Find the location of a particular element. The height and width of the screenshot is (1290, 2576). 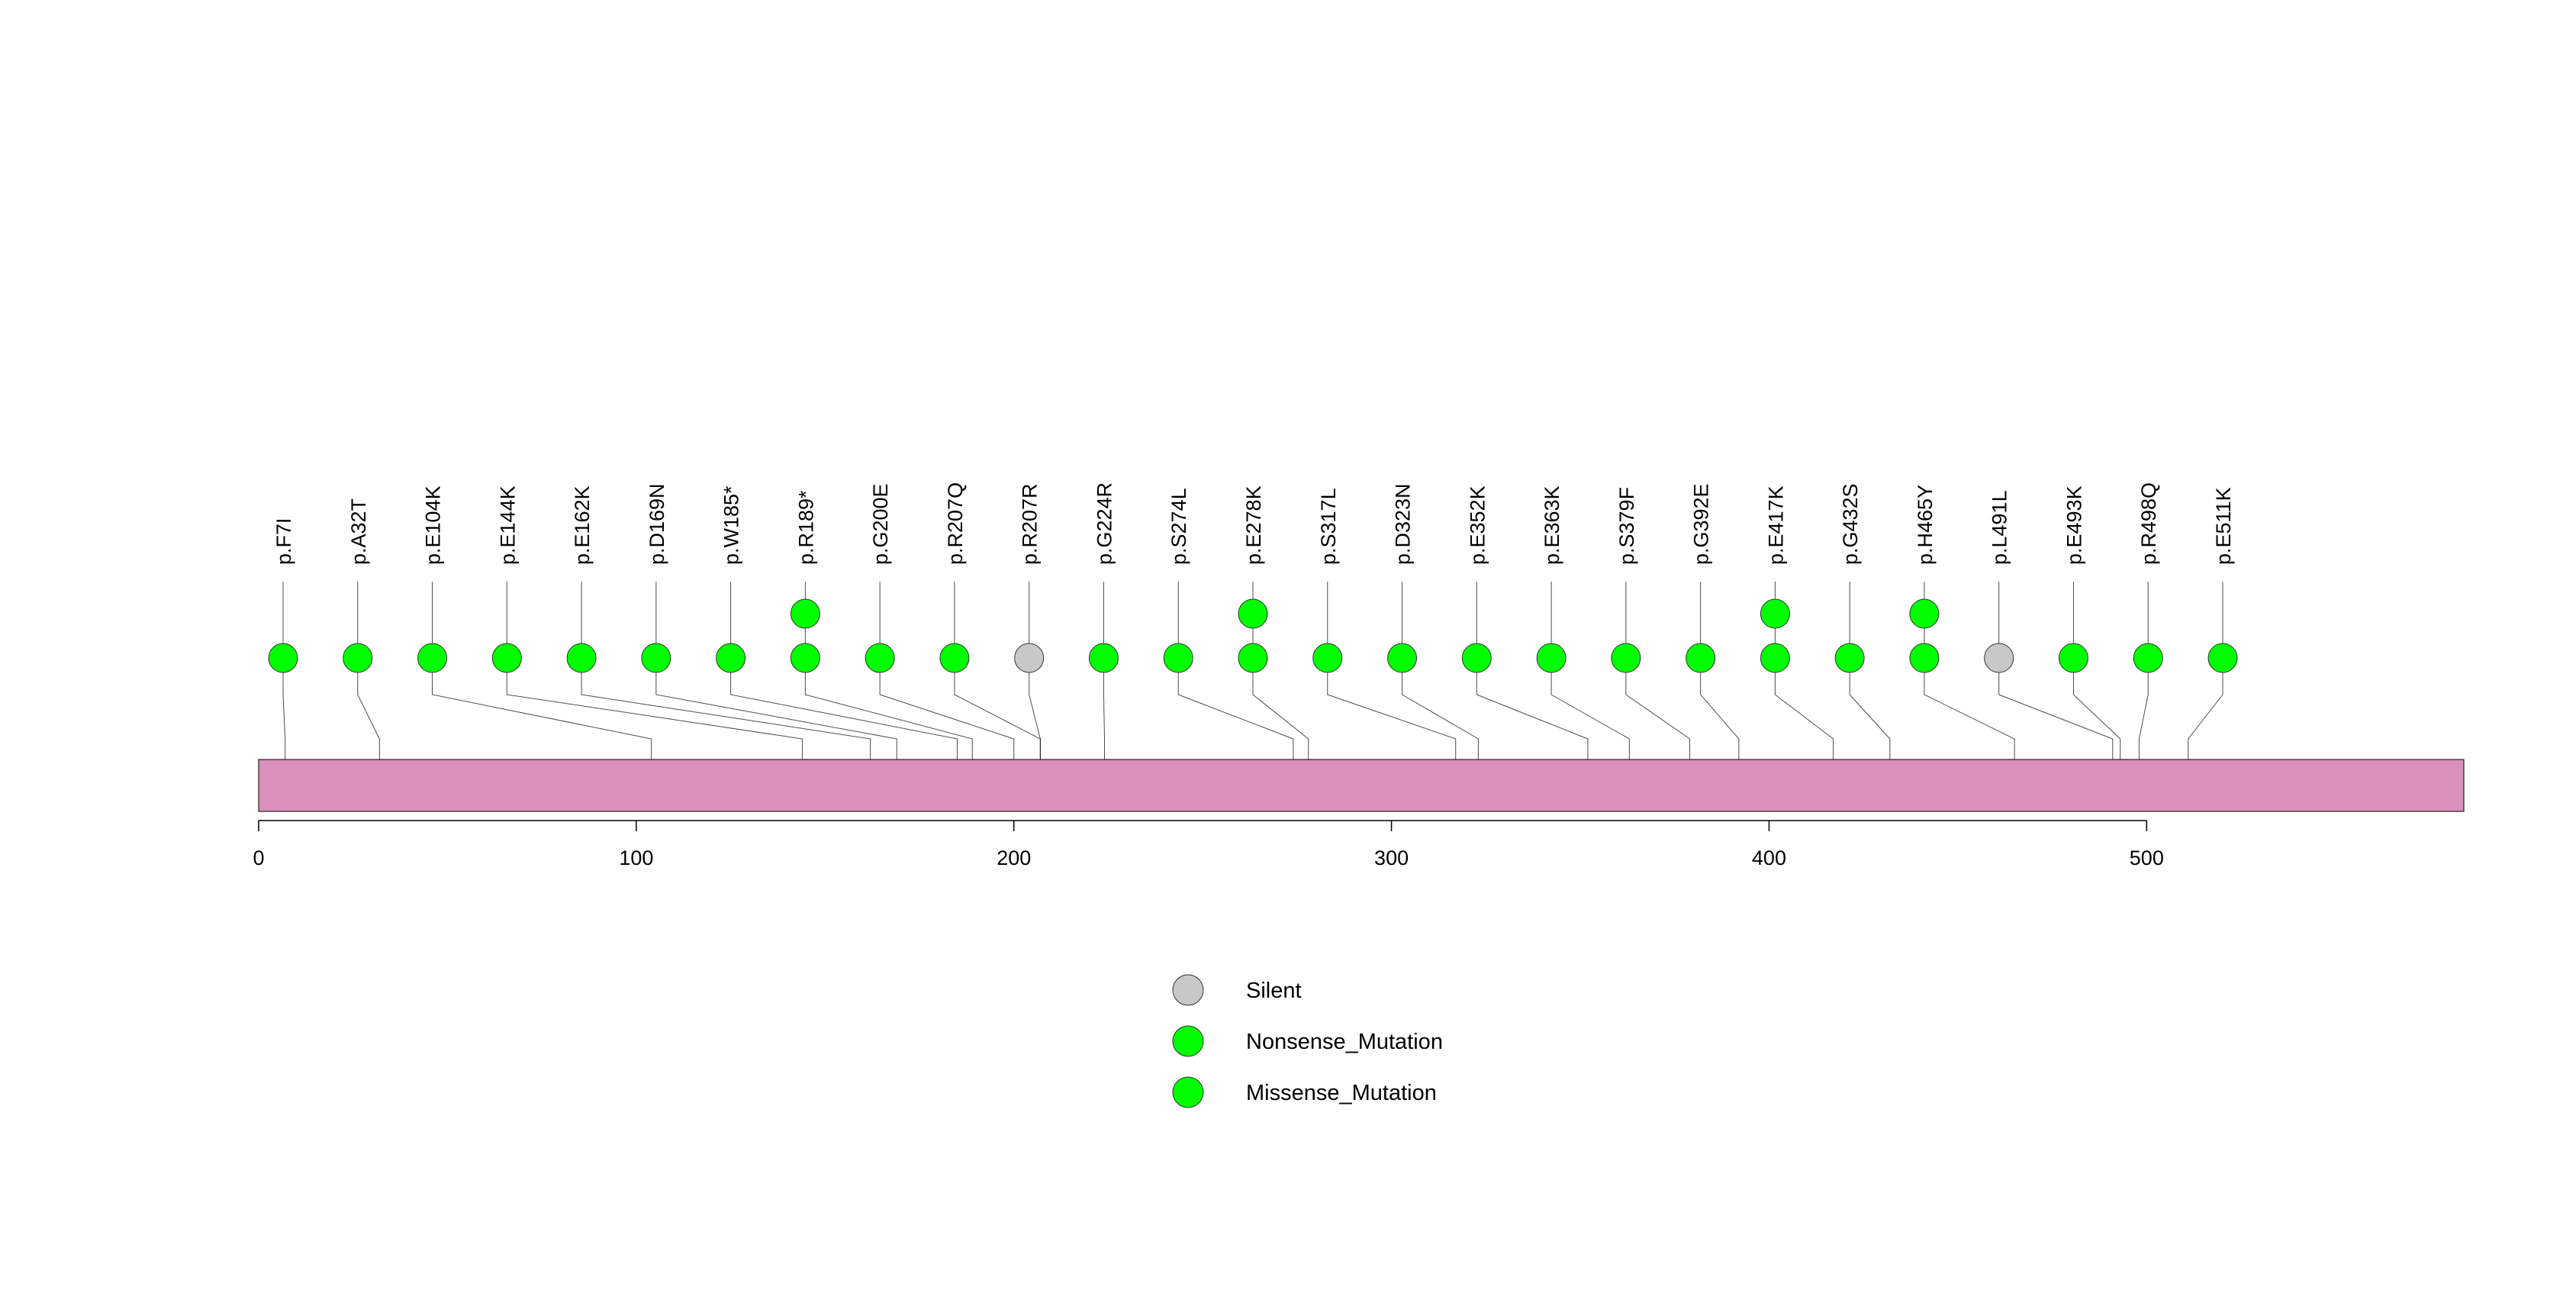

mutation-label: p.D323N is located at coordinates (1403, 524).